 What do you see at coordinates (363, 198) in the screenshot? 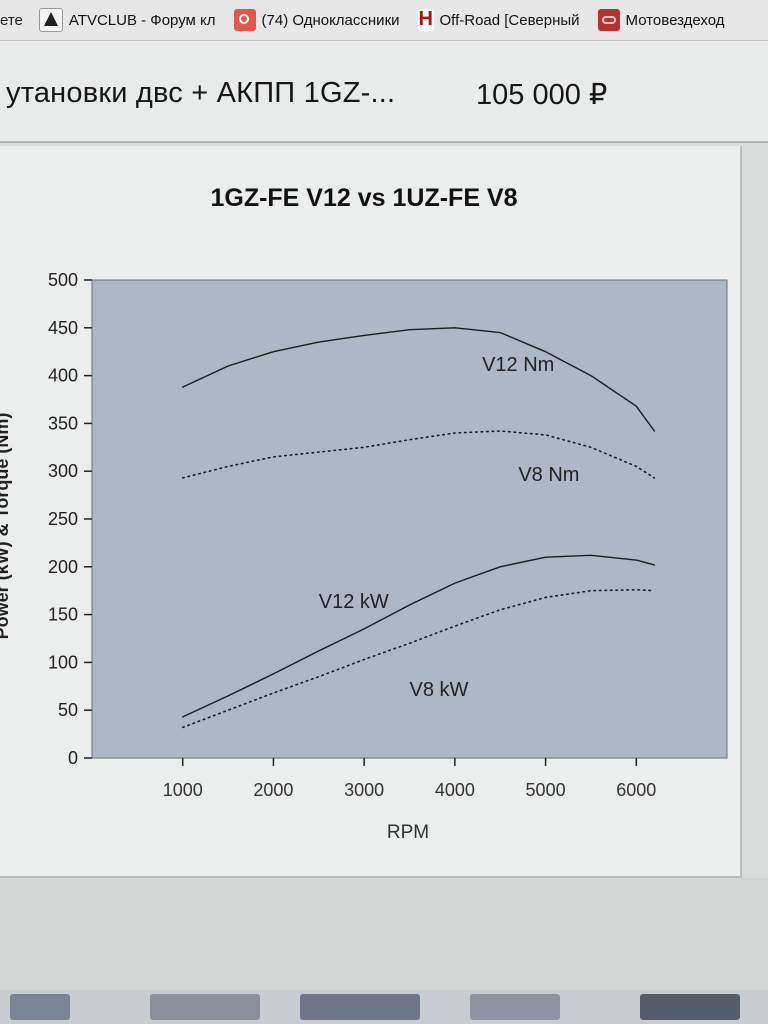
I see `chart-title: 1GZ-FE V12 vs 1UZ-FE V8` at bounding box center [363, 198].